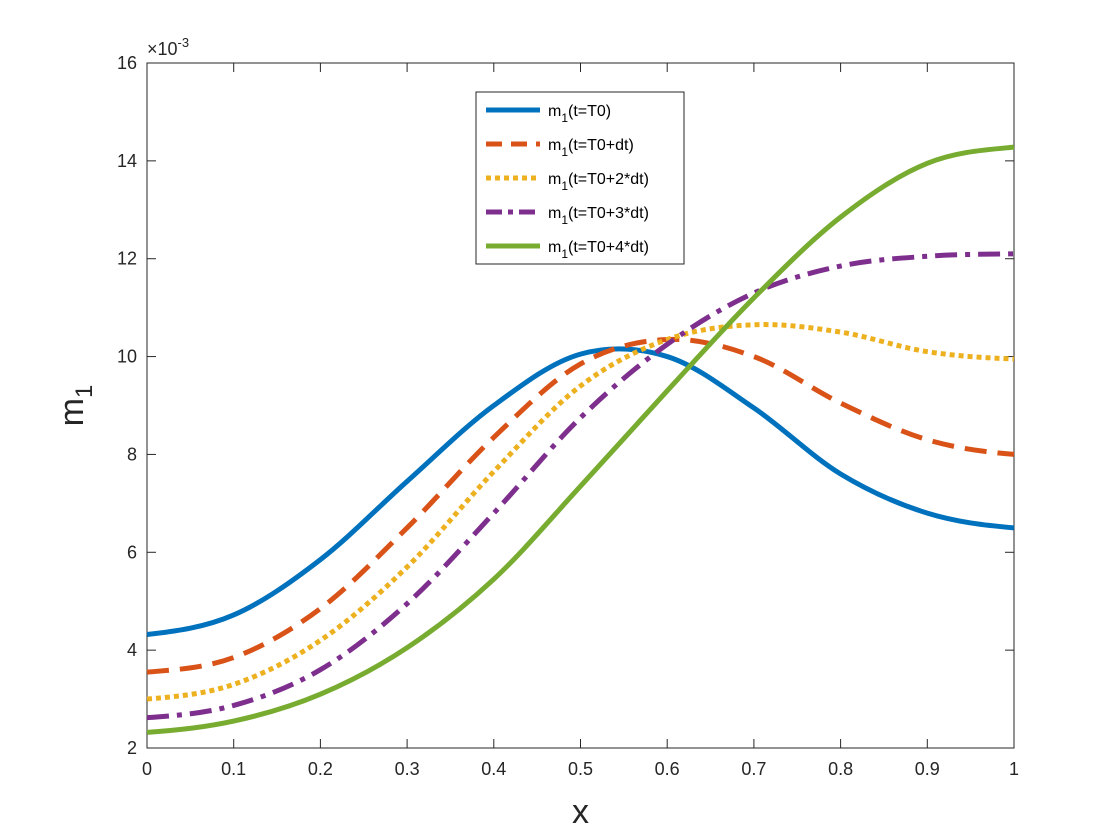  What do you see at coordinates (580, 769) in the screenshot?
I see `x-tick-label: 0.5` at bounding box center [580, 769].